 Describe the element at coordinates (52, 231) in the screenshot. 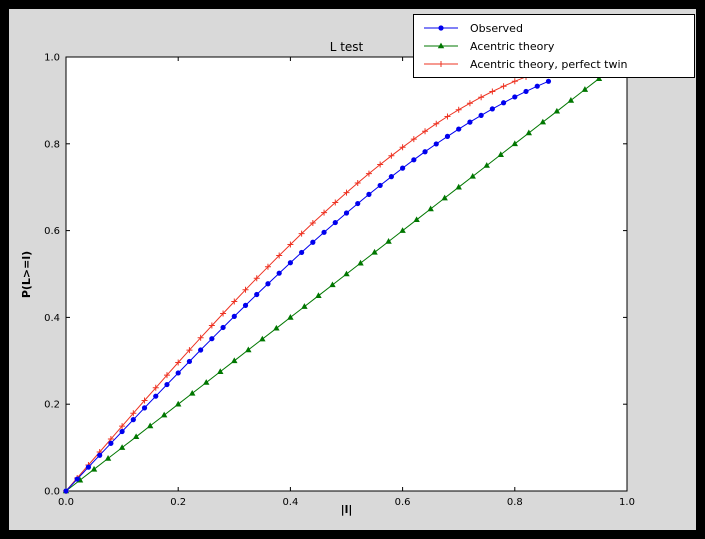

I see `y-tick-label: 0.6` at that location.